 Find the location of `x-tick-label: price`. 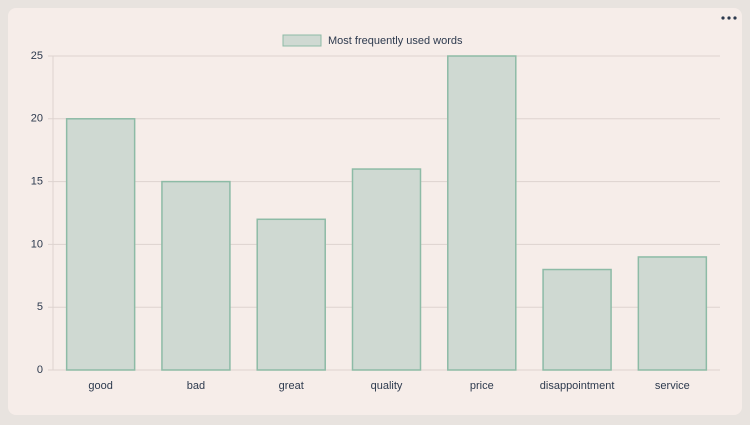

x-tick-label: price is located at coordinates (482, 386).